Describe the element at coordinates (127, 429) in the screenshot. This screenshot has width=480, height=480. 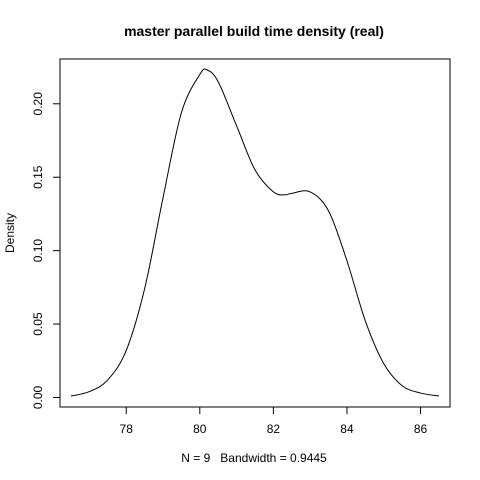
I see `x-tick-label: 78` at that location.